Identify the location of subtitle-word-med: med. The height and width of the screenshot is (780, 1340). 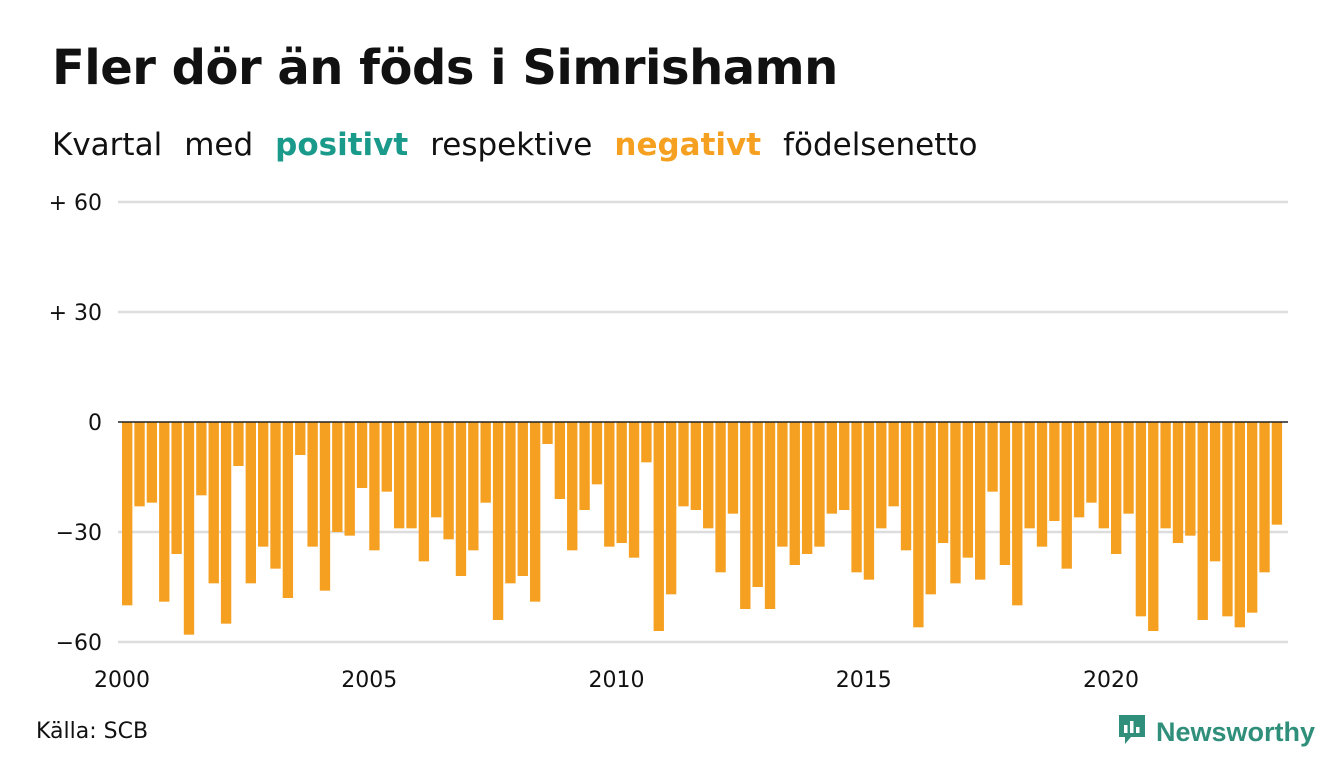
(219, 145).